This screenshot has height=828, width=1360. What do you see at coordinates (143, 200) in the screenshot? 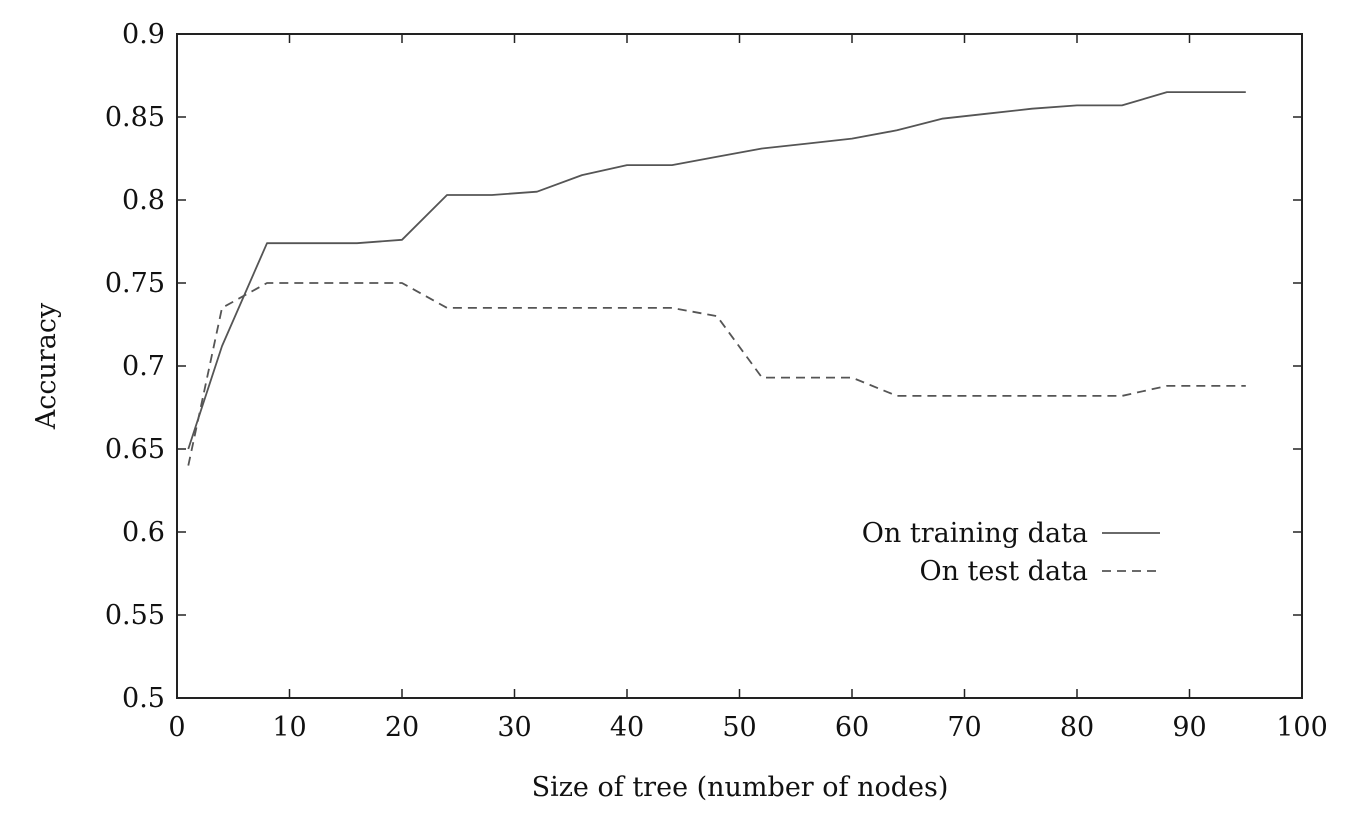
I see `y-tick-label: 0.8` at bounding box center [143, 200].